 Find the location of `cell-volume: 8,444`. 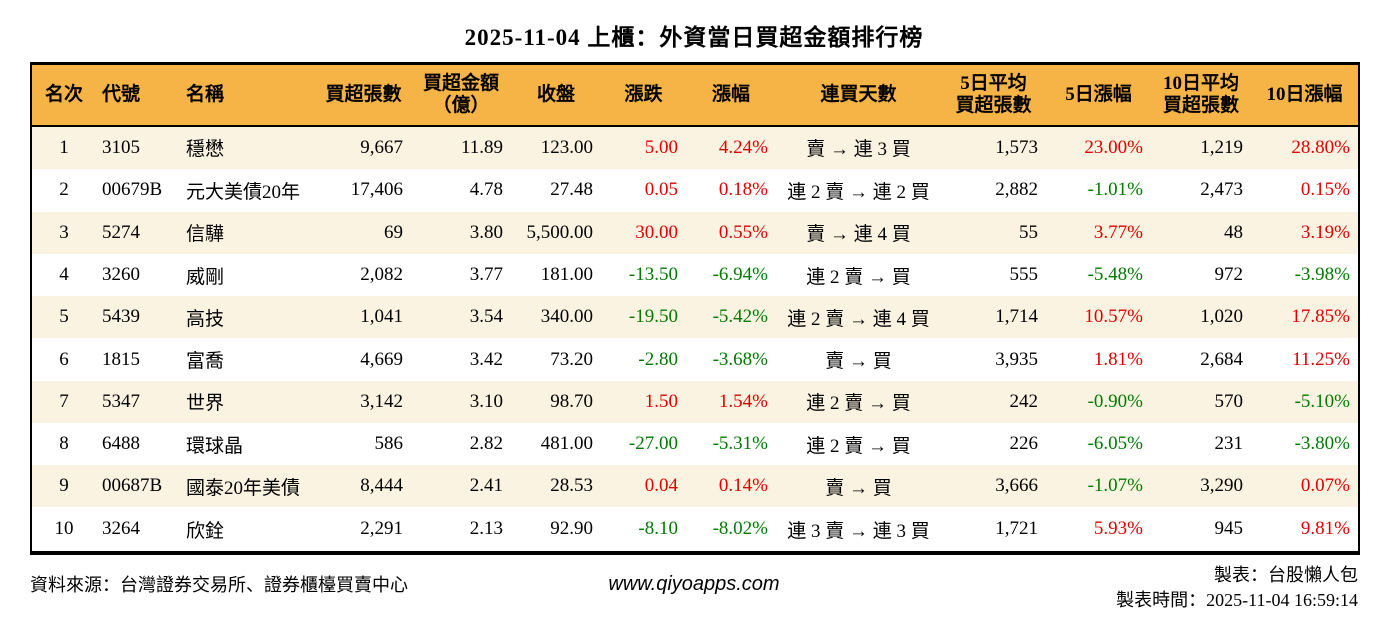

cell-volume: 8,444 is located at coordinates (381, 486).